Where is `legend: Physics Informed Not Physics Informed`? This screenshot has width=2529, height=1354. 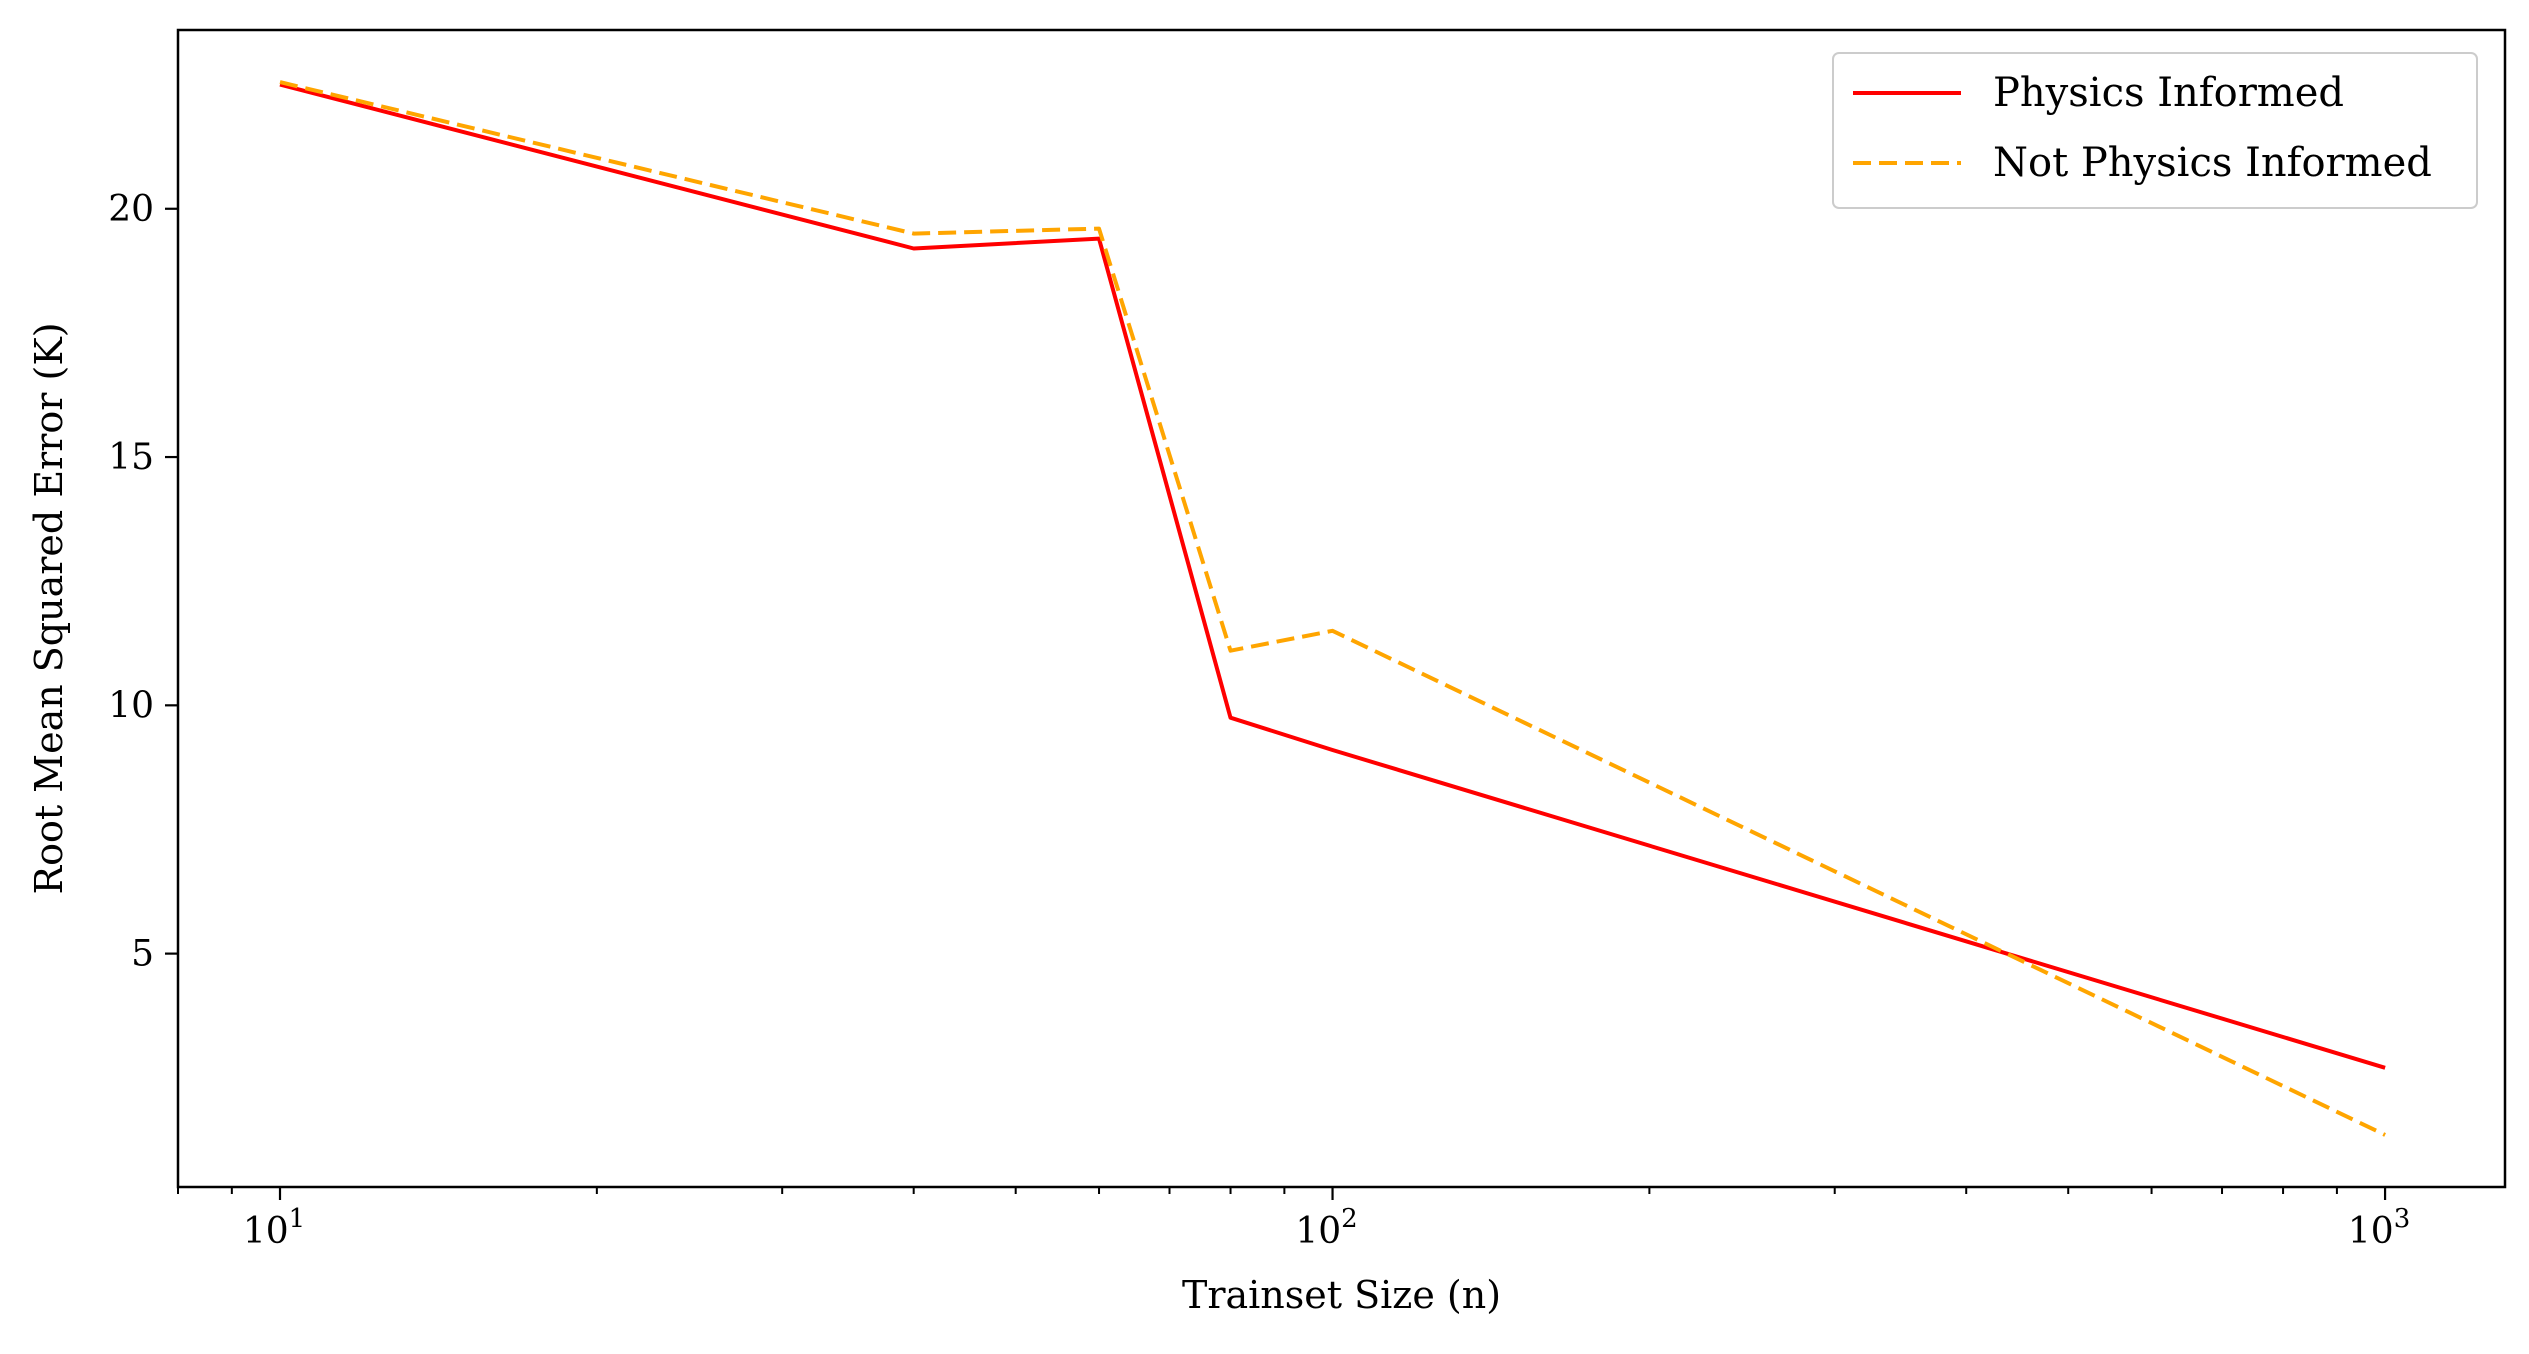 legend: Physics Informed Not Physics Informed is located at coordinates (2155, 130).